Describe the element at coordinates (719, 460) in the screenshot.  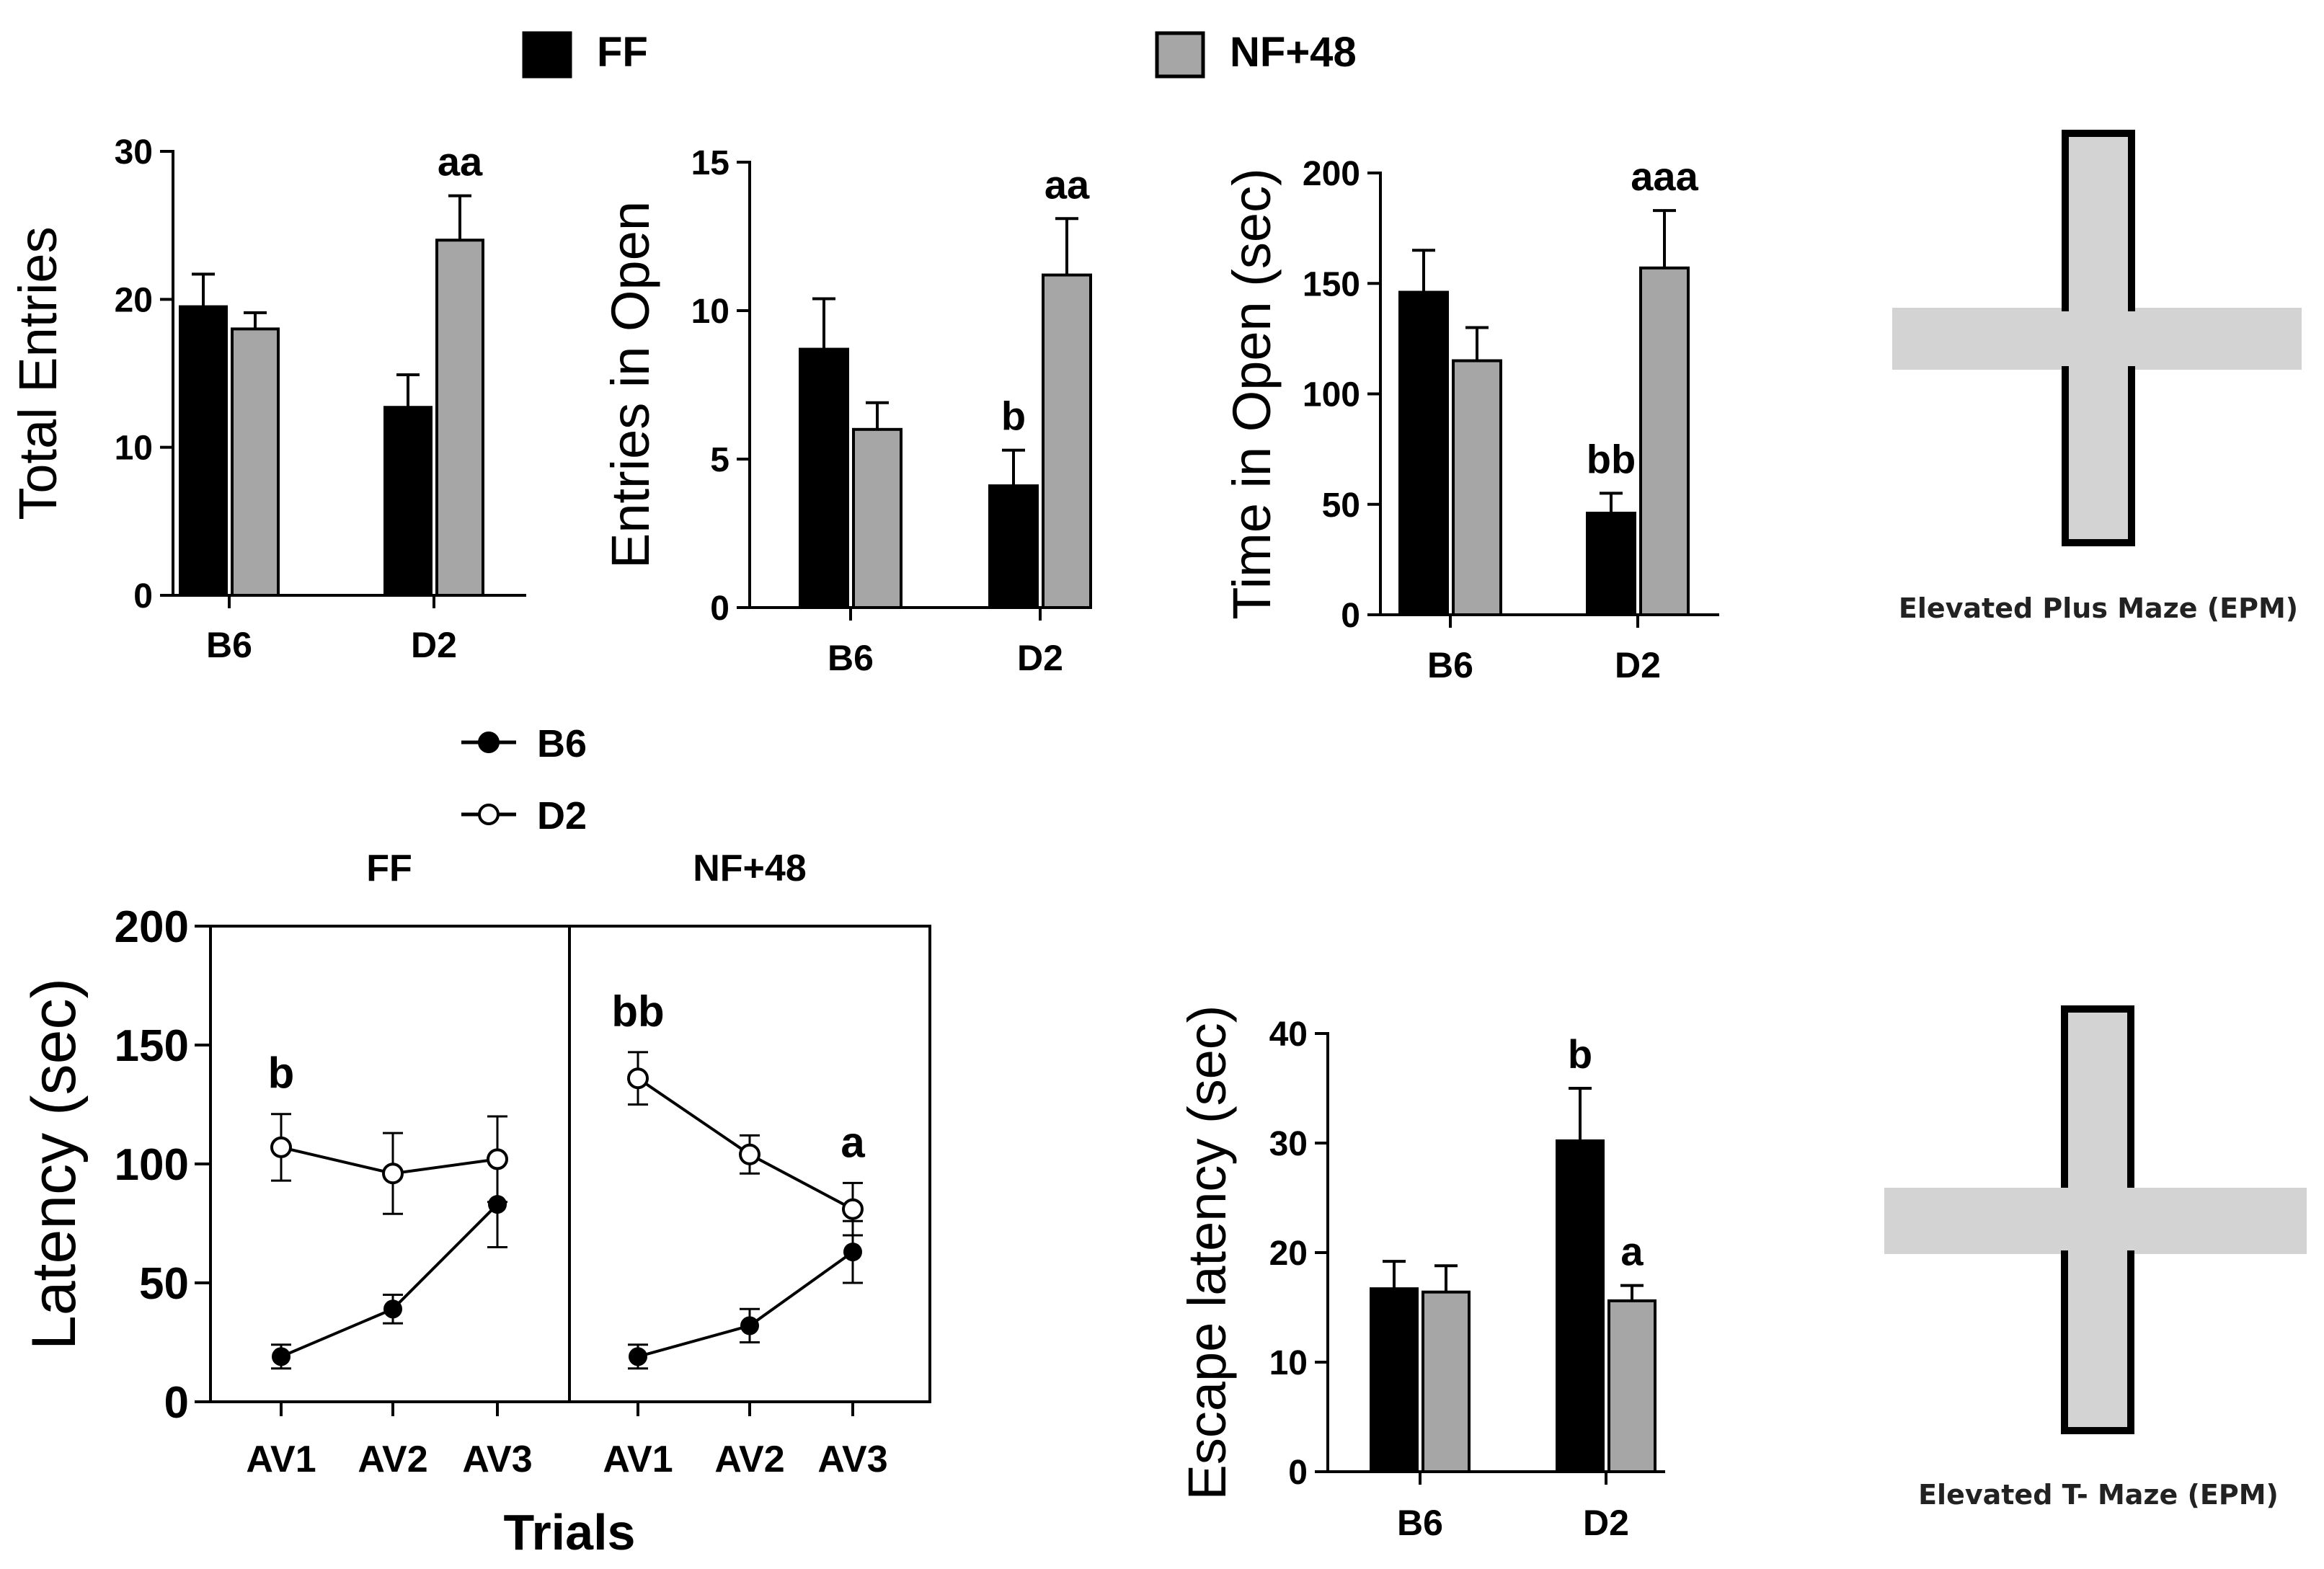
I see `y-tick-label-5: 5` at that location.